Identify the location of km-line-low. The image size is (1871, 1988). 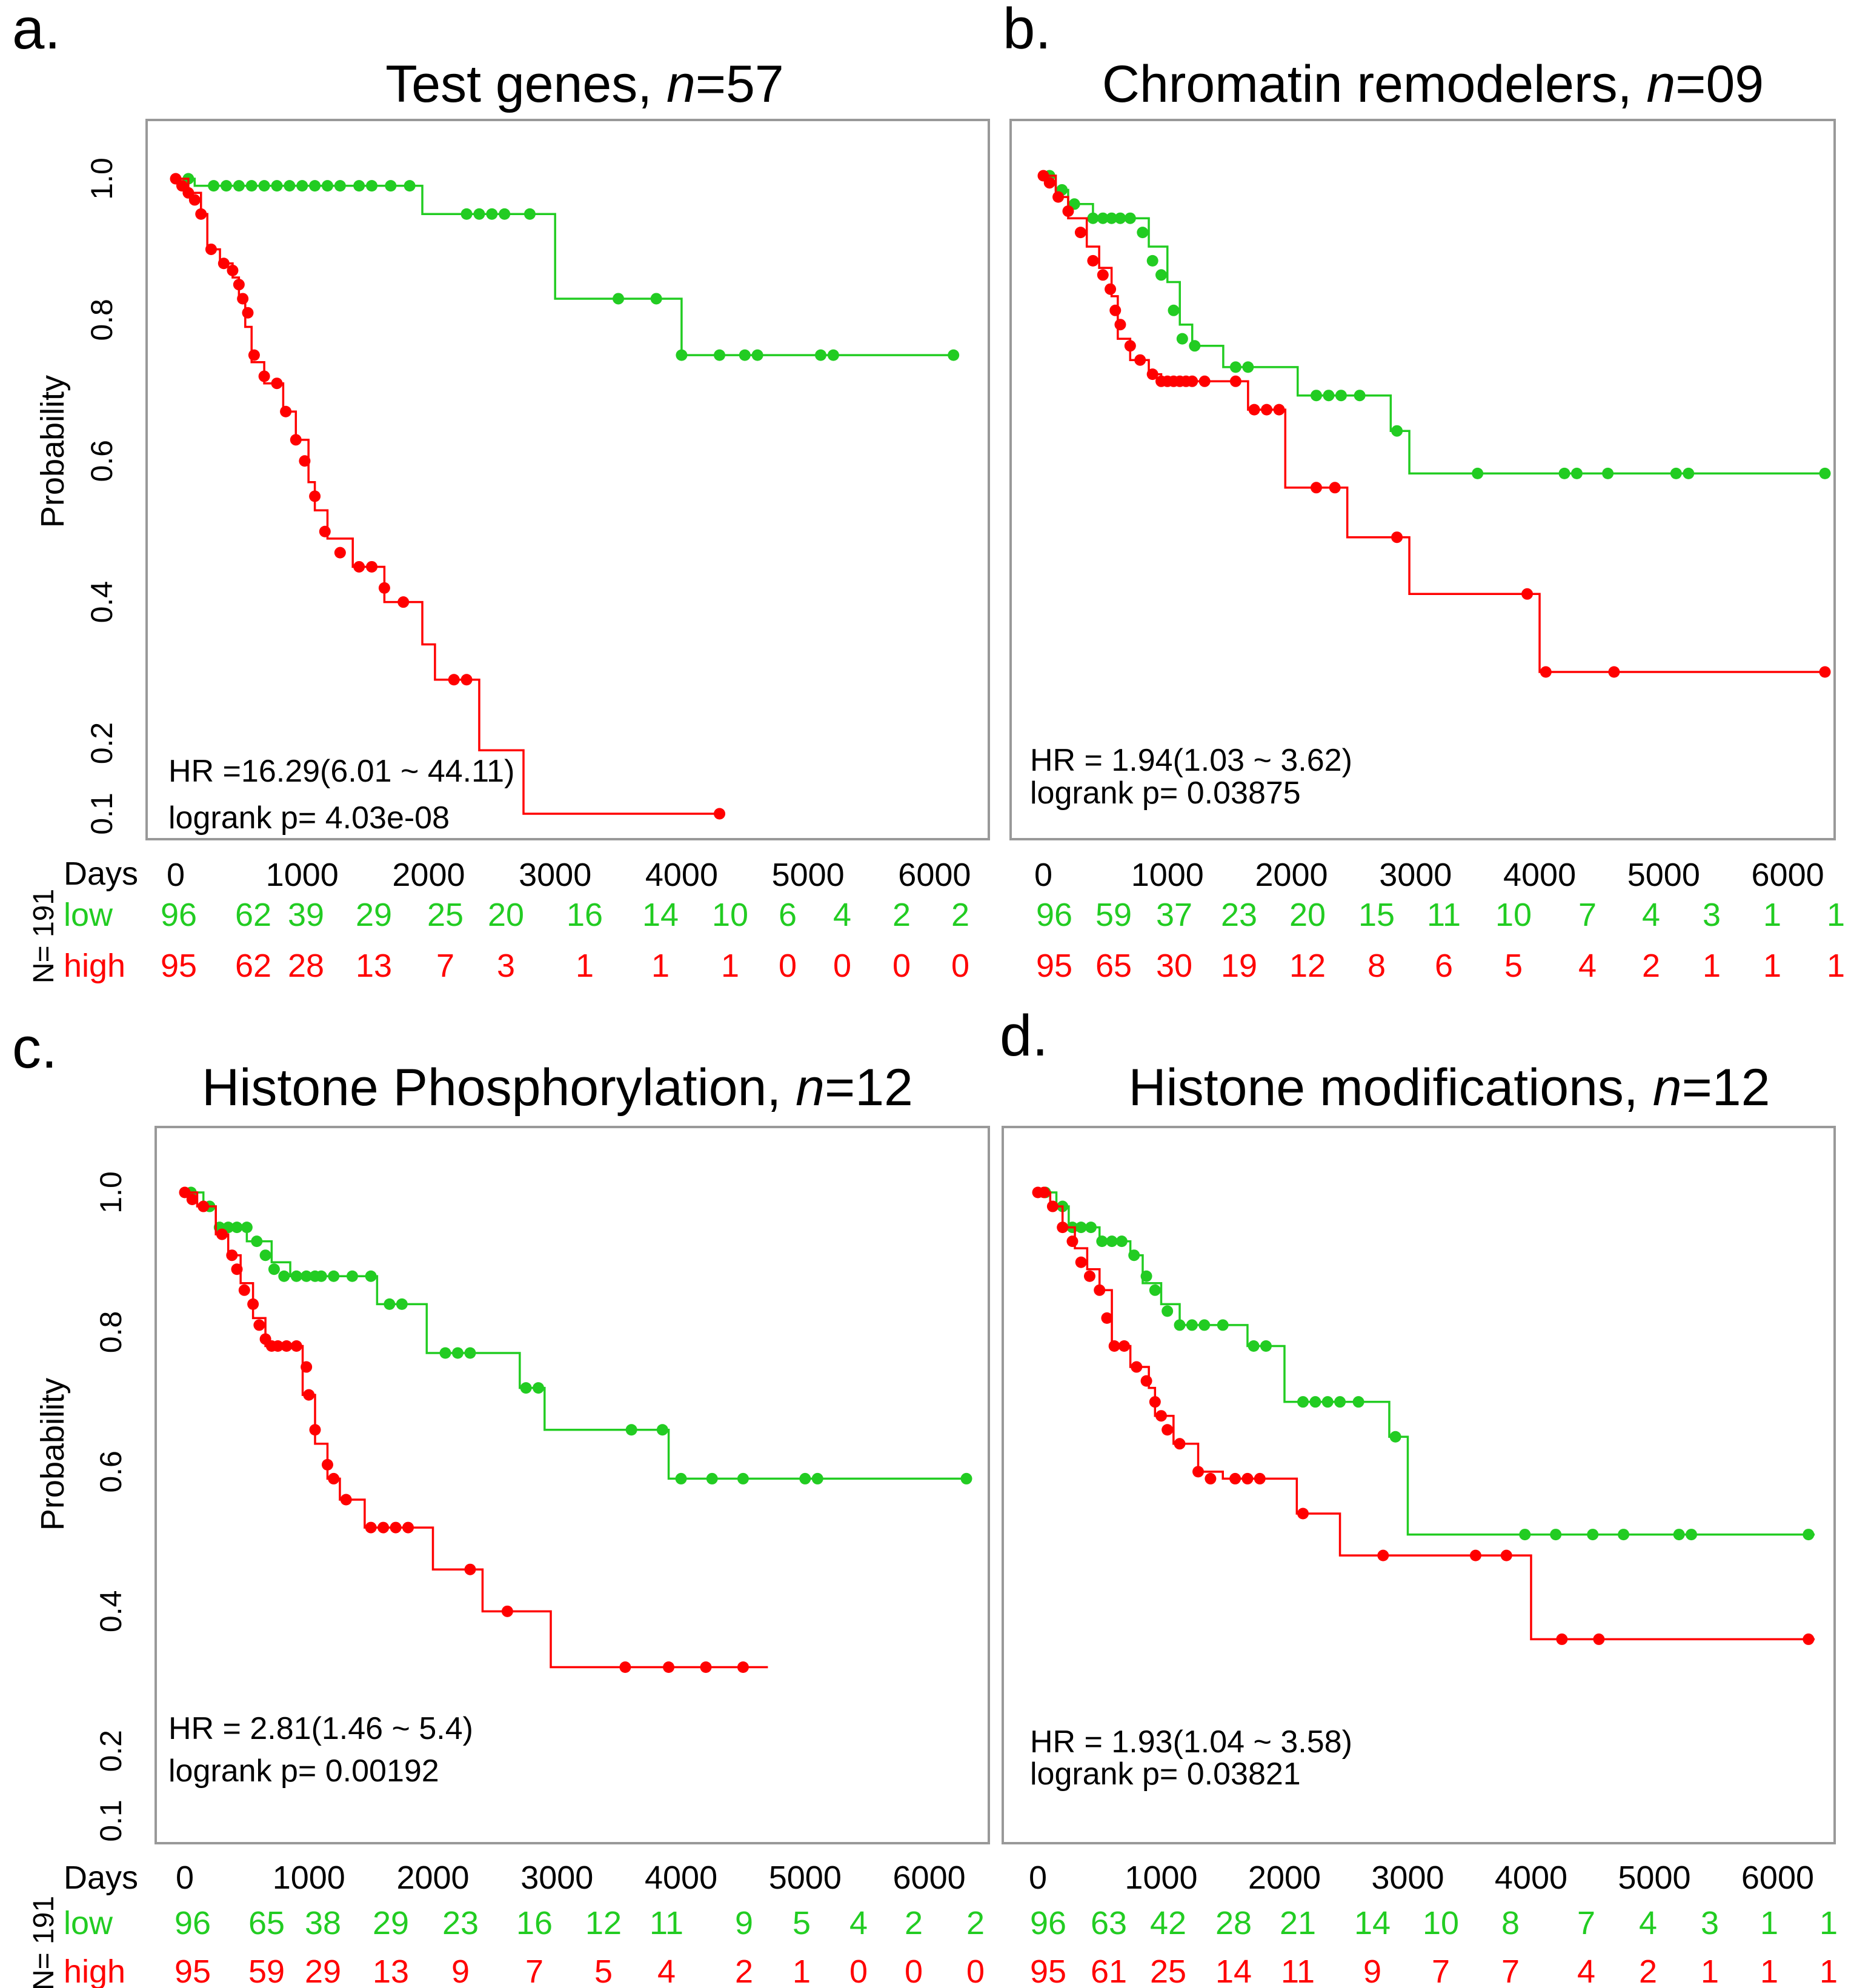
(1434, 325).